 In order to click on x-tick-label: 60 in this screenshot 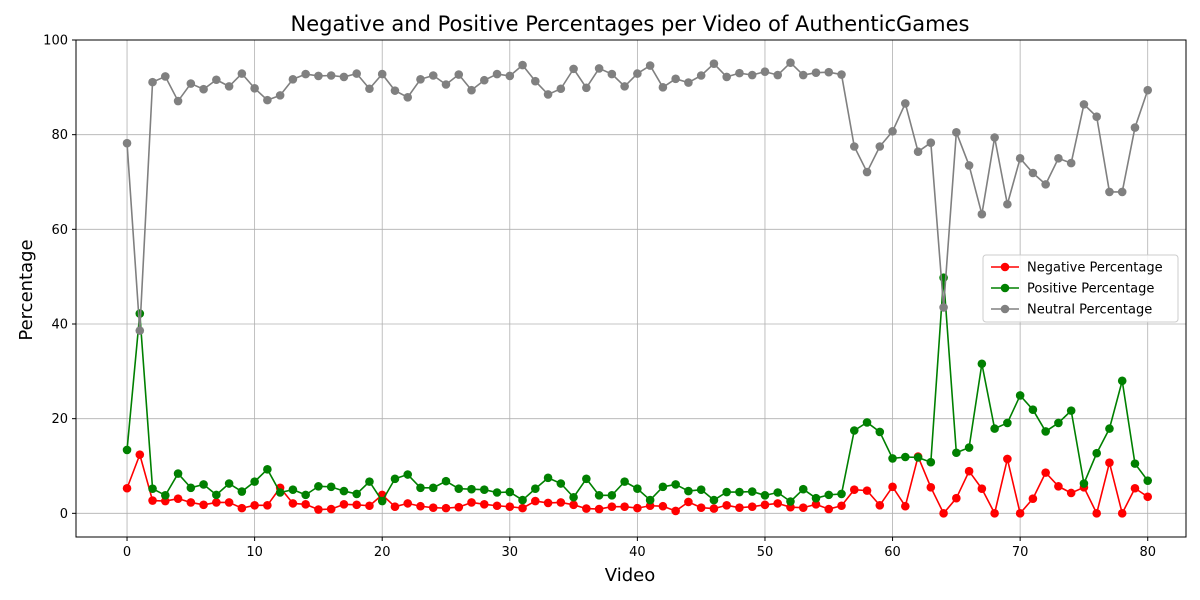, I will do `click(892, 552)`.